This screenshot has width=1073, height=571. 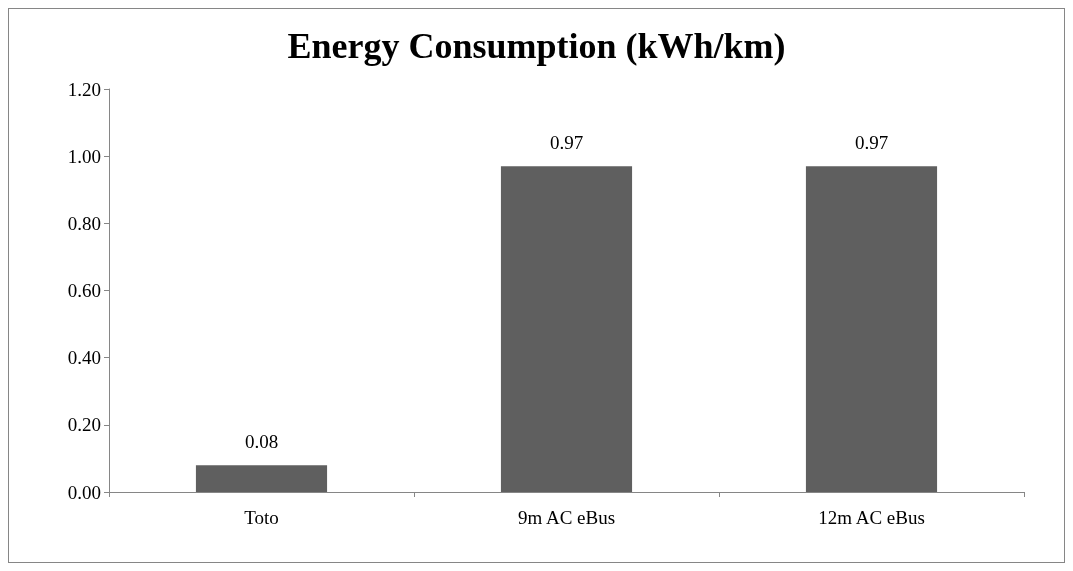 What do you see at coordinates (84, 89) in the screenshot?
I see `y-tick-label: 1.20` at bounding box center [84, 89].